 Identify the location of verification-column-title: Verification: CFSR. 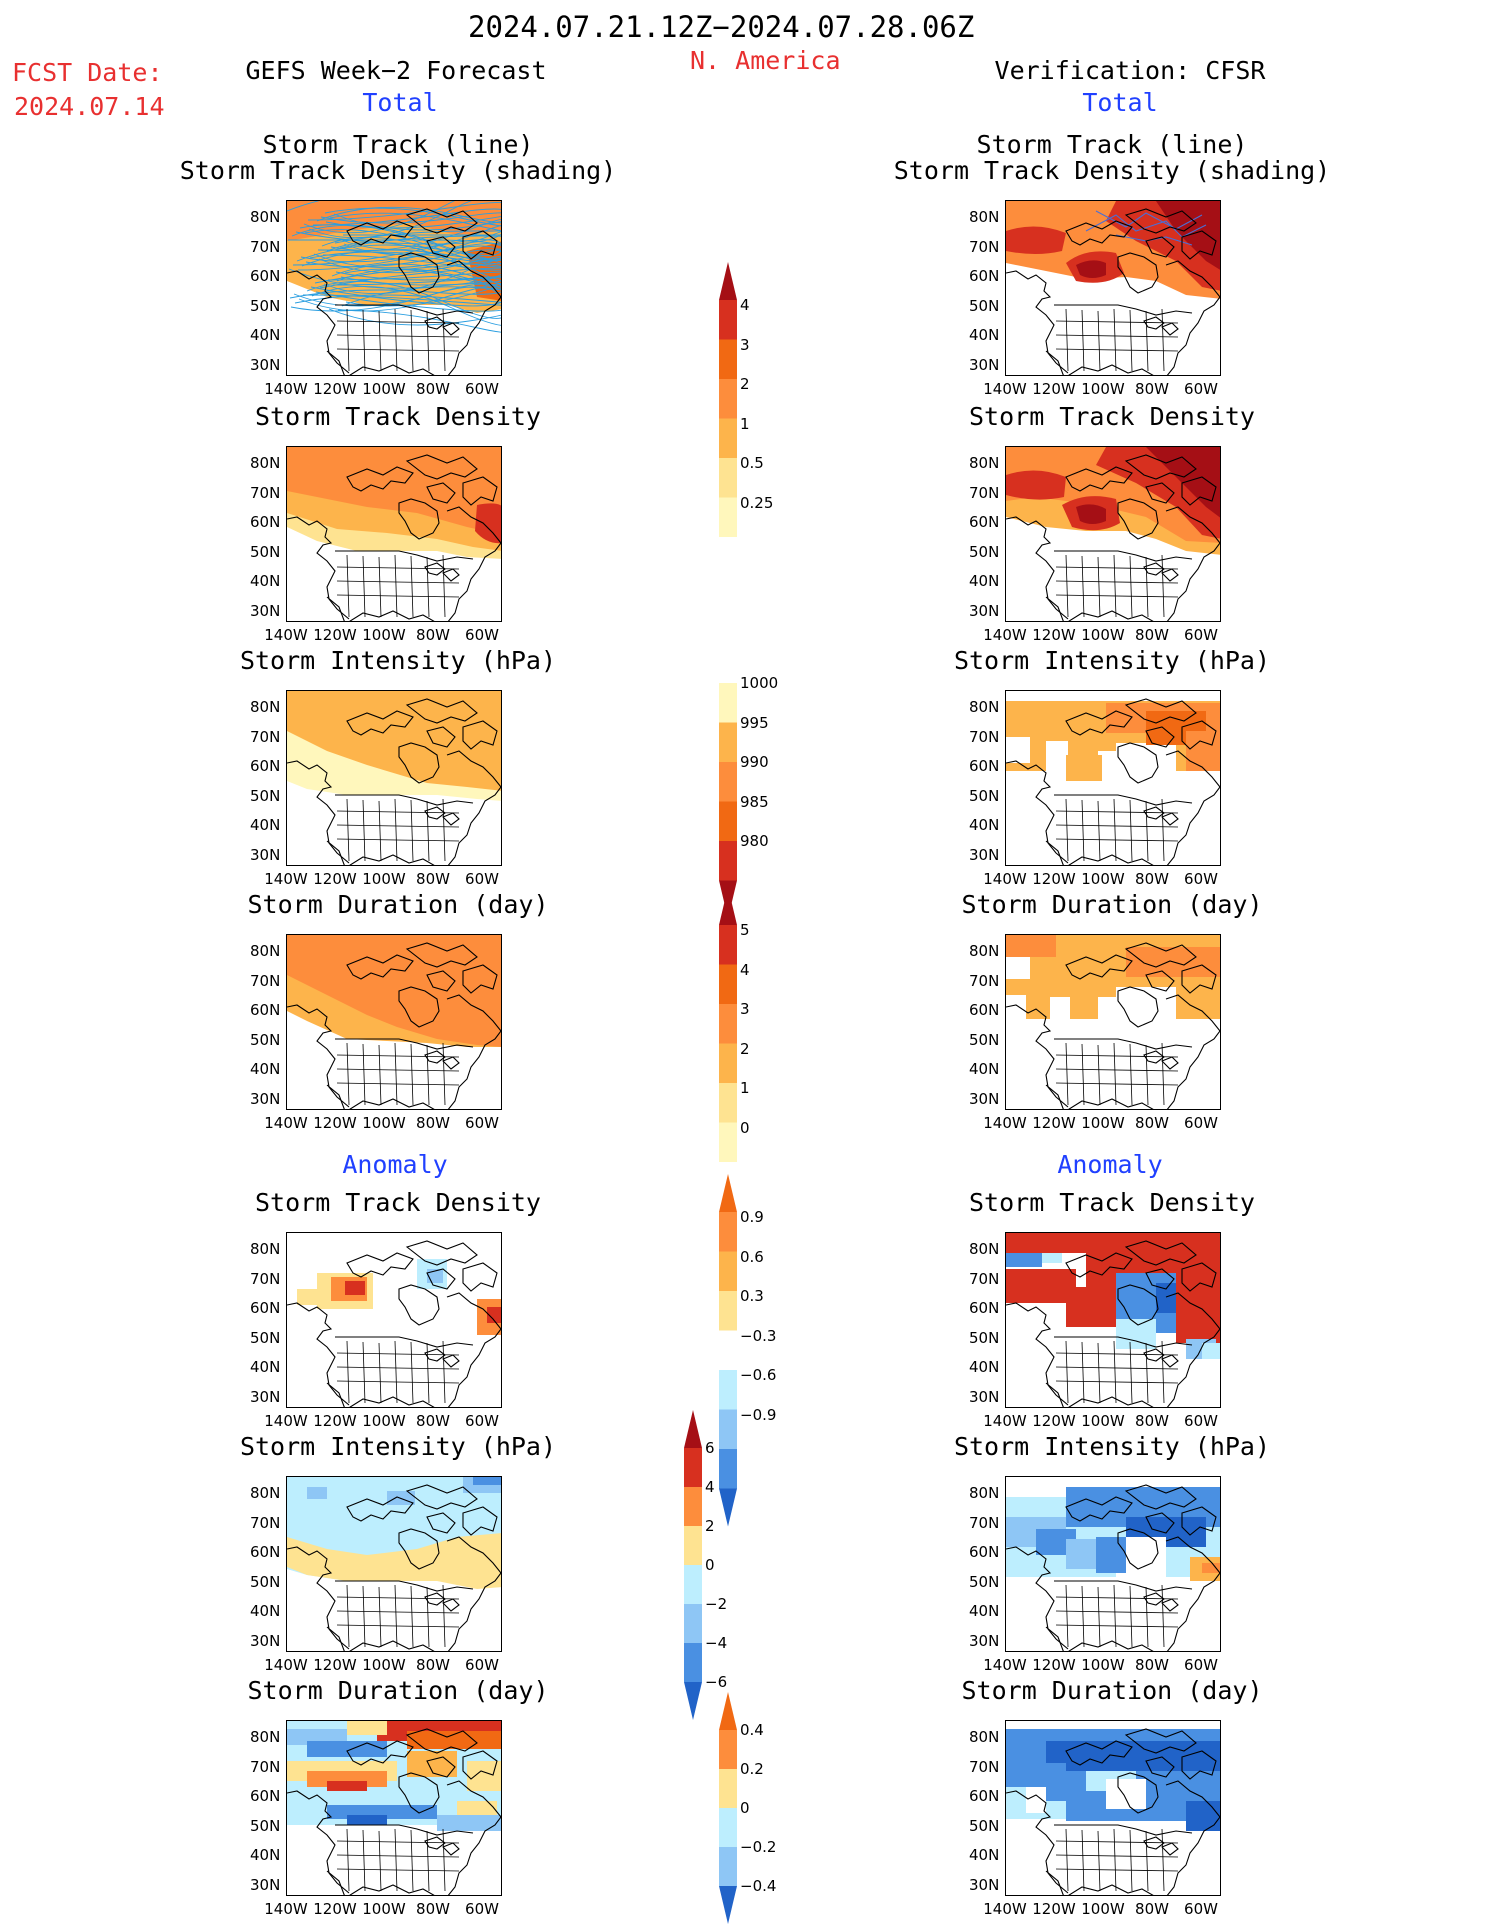
(1130, 70).